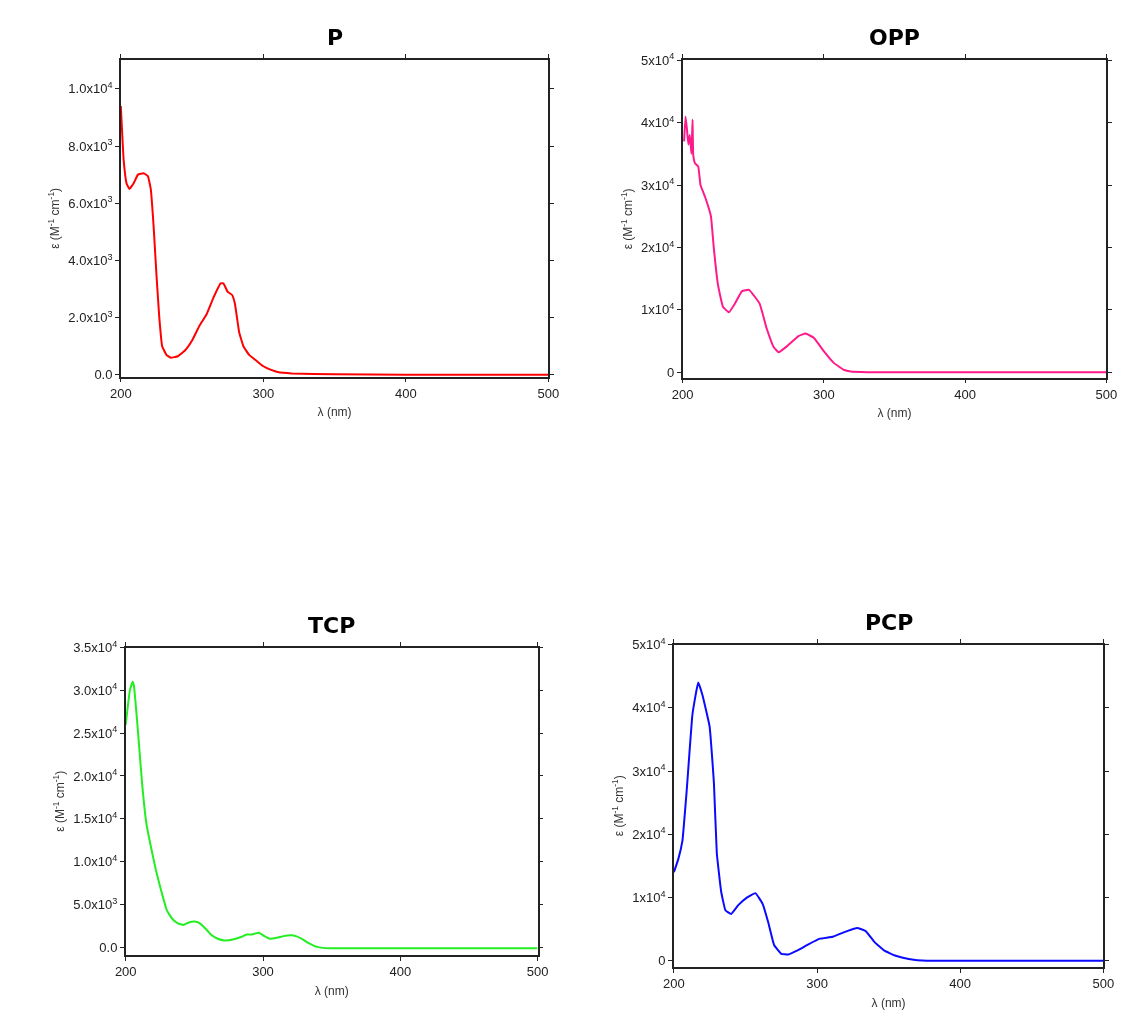 The image size is (1132, 1027). What do you see at coordinates (894, 37) in the screenshot?
I see `chart-title: OPP` at bounding box center [894, 37].